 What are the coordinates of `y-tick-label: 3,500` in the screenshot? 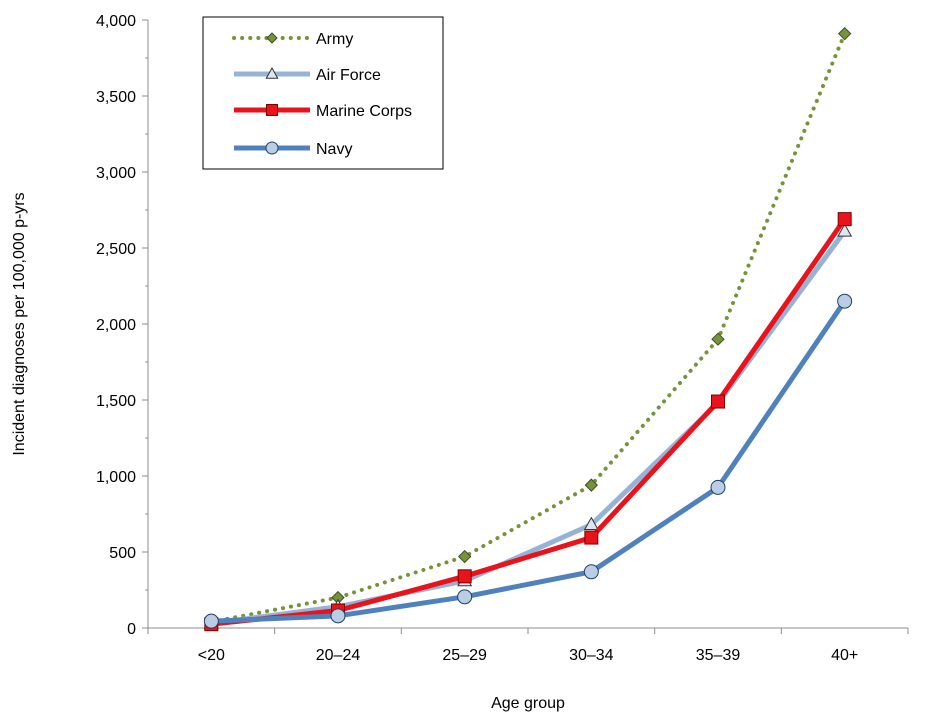 It's located at (116, 97).